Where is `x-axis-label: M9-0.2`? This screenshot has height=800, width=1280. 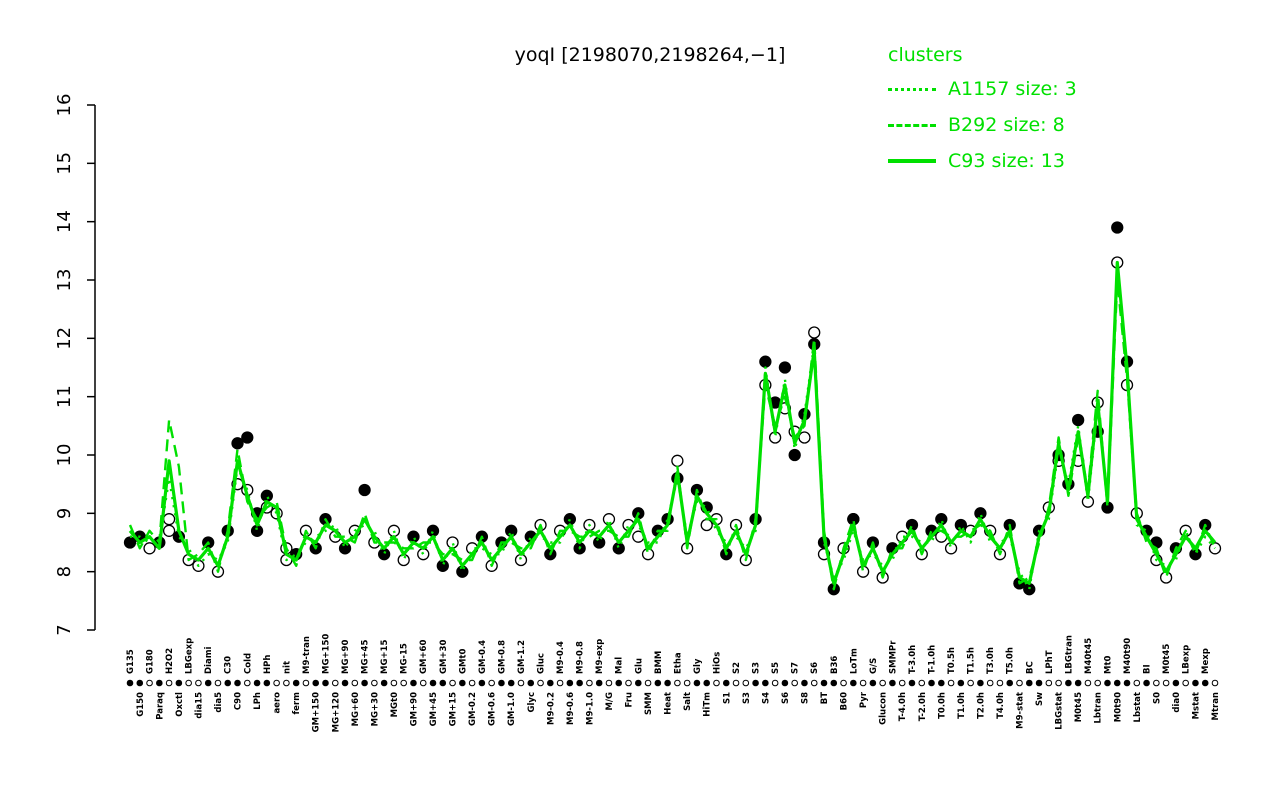 x-axis-label: M9-0.2 is located at coordinates (551, 708).